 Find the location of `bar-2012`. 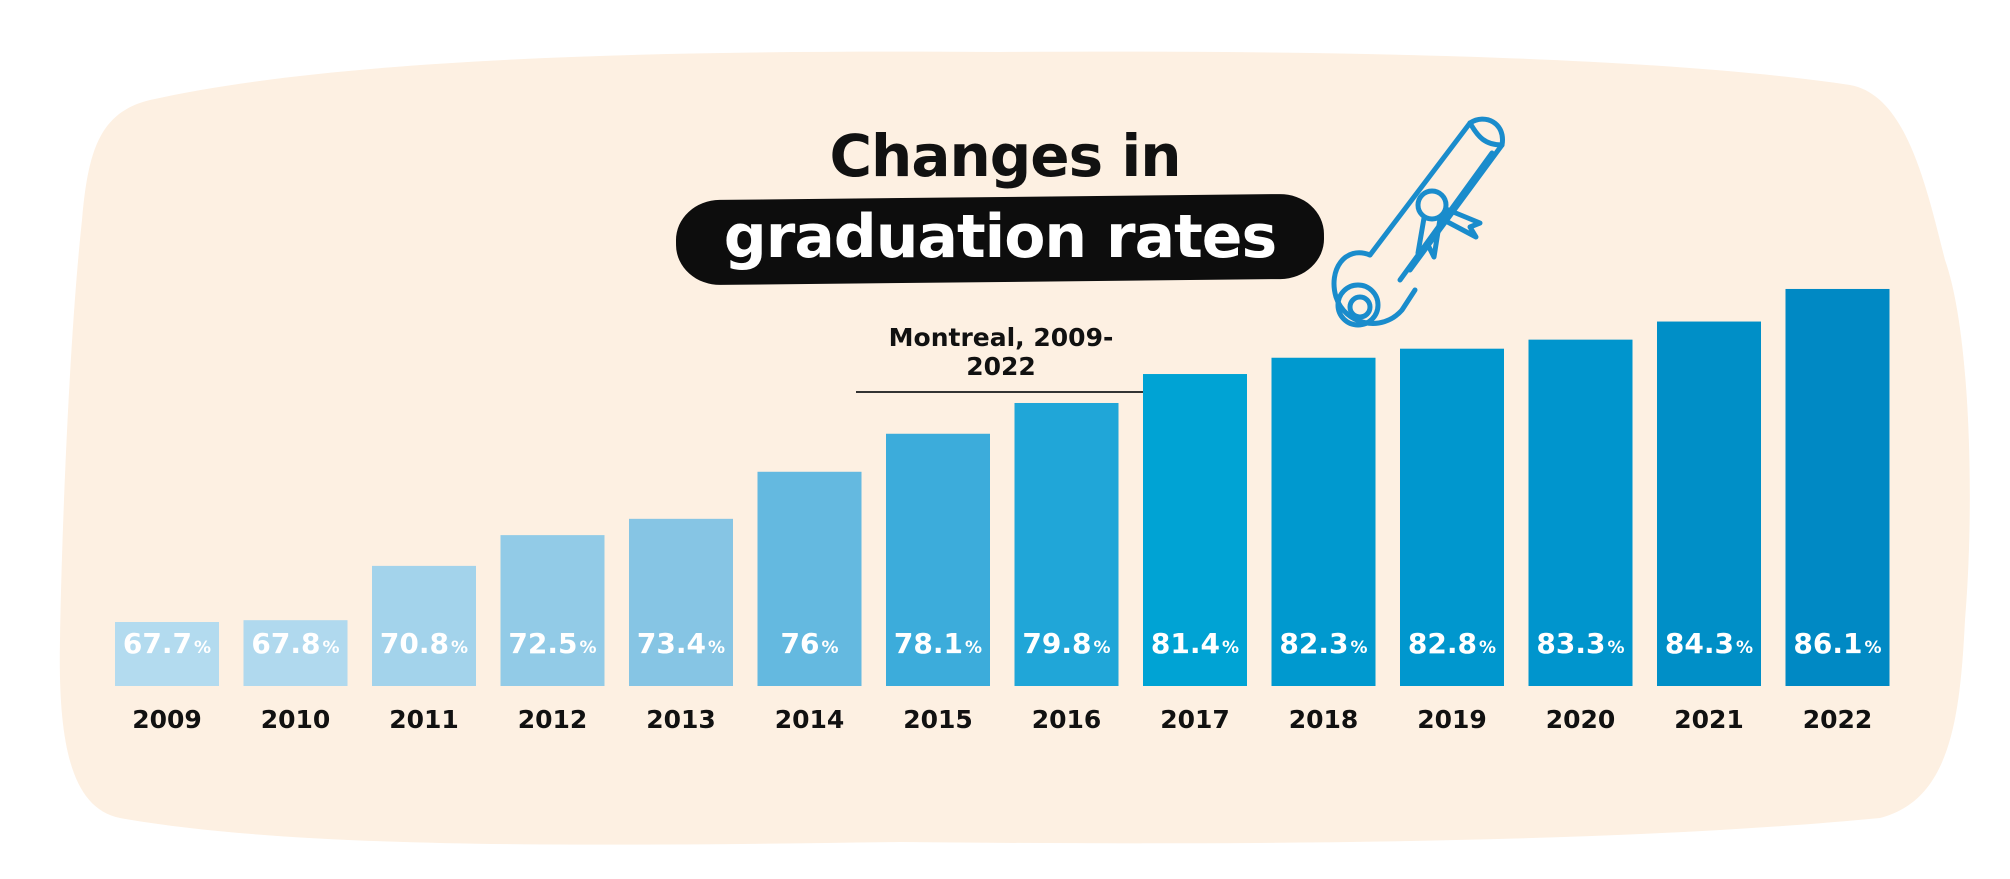

bar-2012 is located at coordinates (552, 610).